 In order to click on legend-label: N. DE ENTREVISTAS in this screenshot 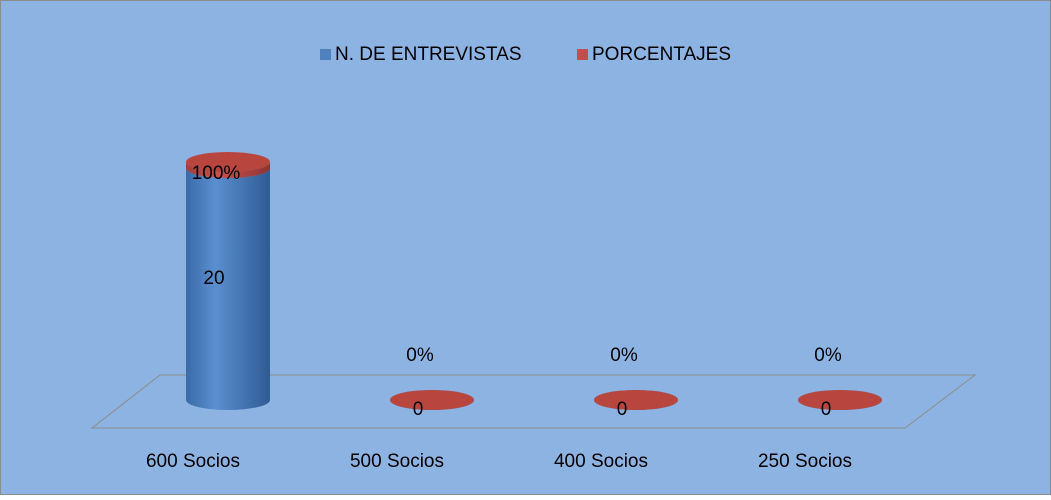, I will do `click(428, 54)`.